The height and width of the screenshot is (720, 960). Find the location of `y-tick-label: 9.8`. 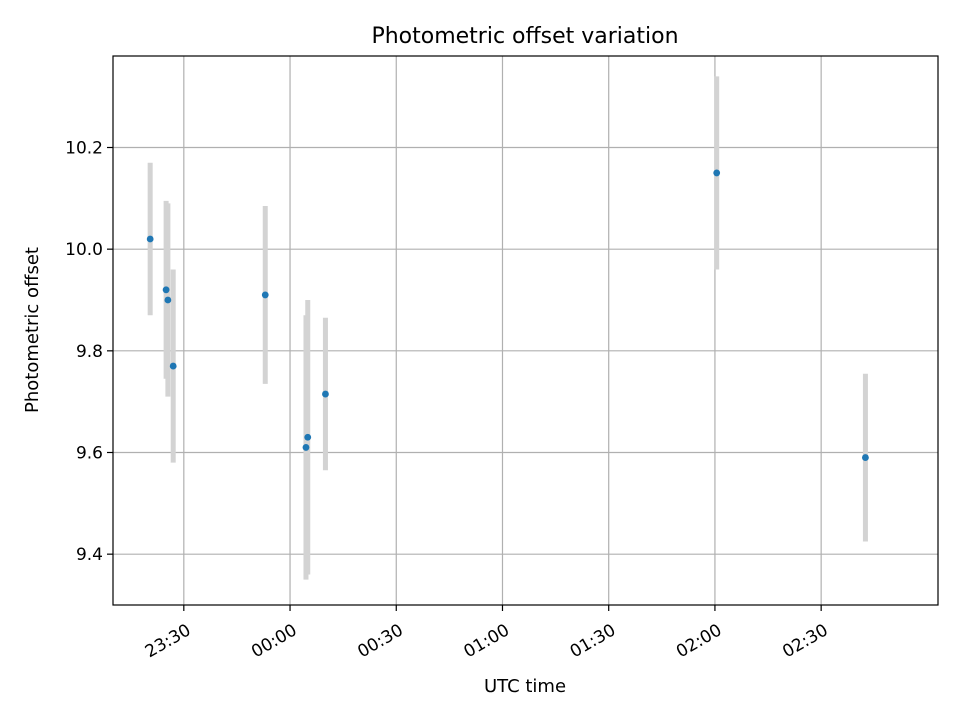

y-tick-label: 9.8 is located at coordinates (89, 352).